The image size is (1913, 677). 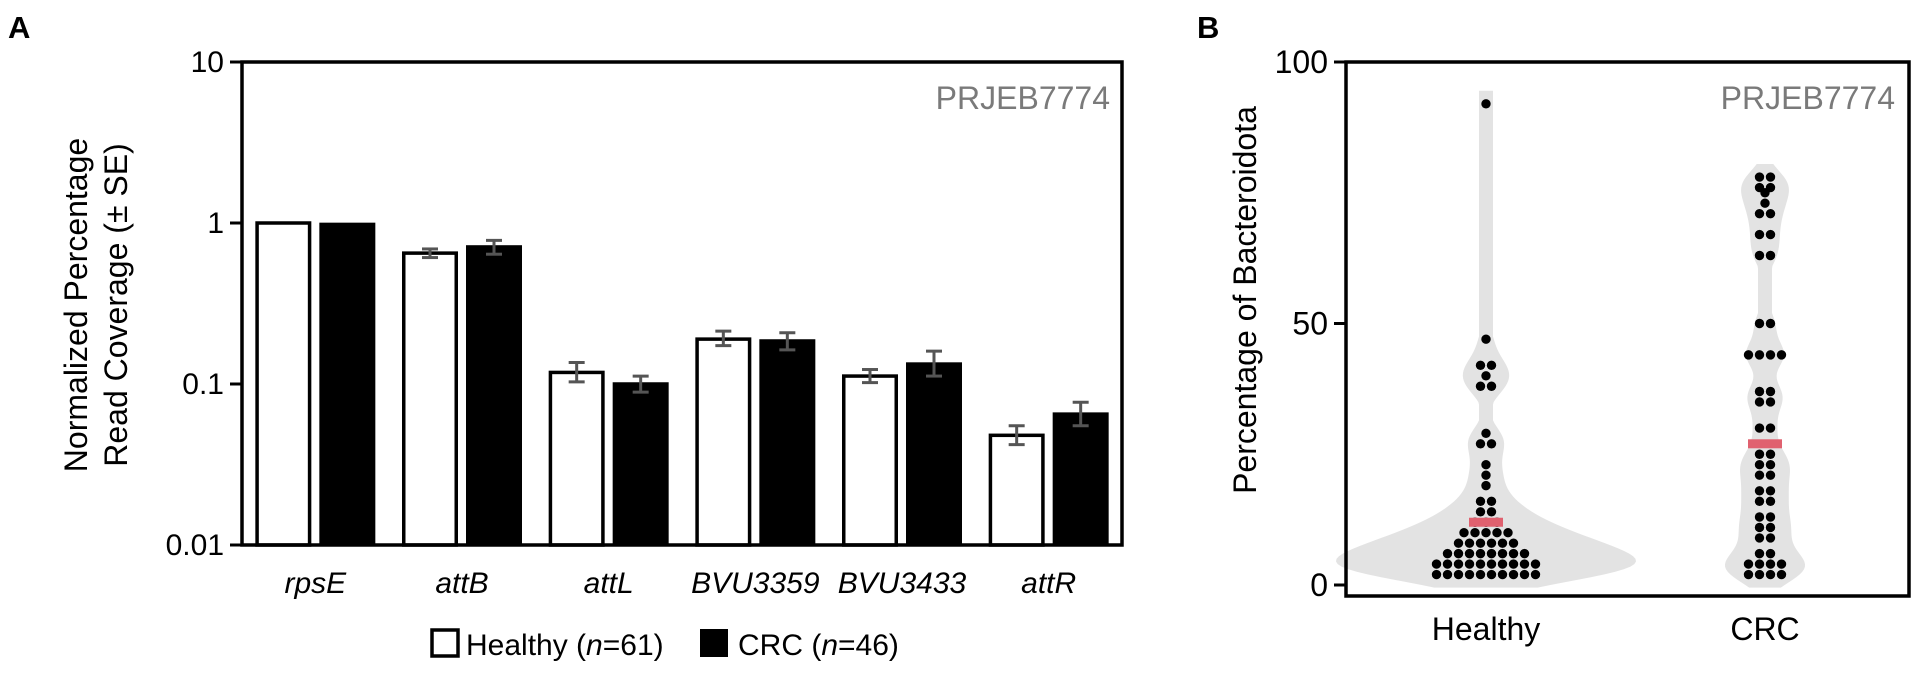 I want to click on legend-crc-label: CRC (n=46), so click(x=818, y=645).